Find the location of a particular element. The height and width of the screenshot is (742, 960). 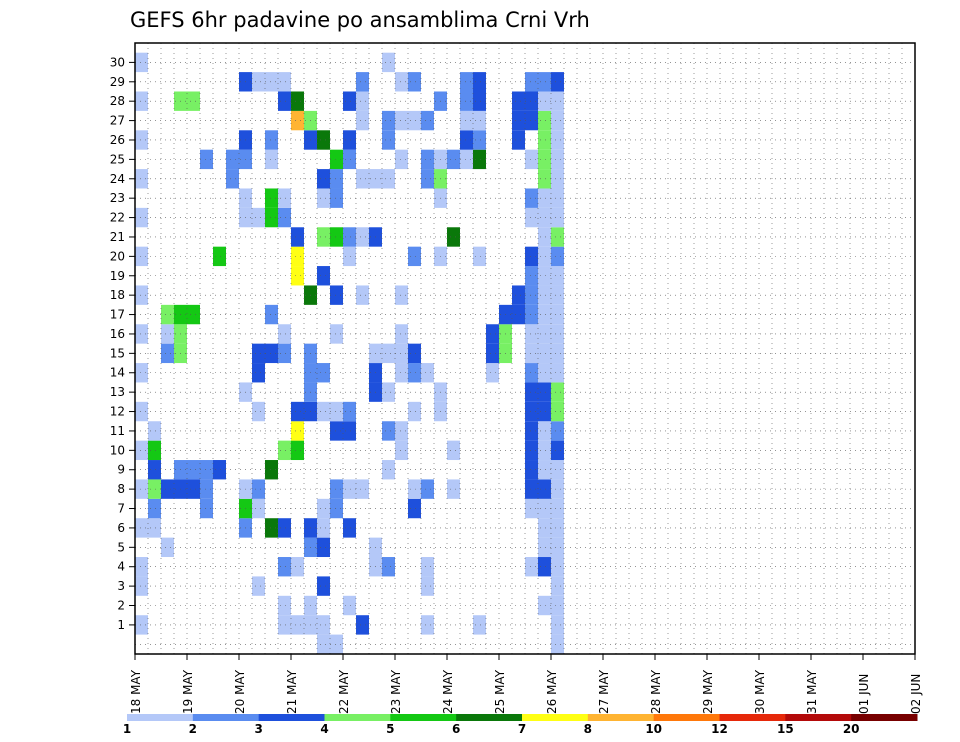

y-tick-label: 23 is located at coordinates (117, 198).